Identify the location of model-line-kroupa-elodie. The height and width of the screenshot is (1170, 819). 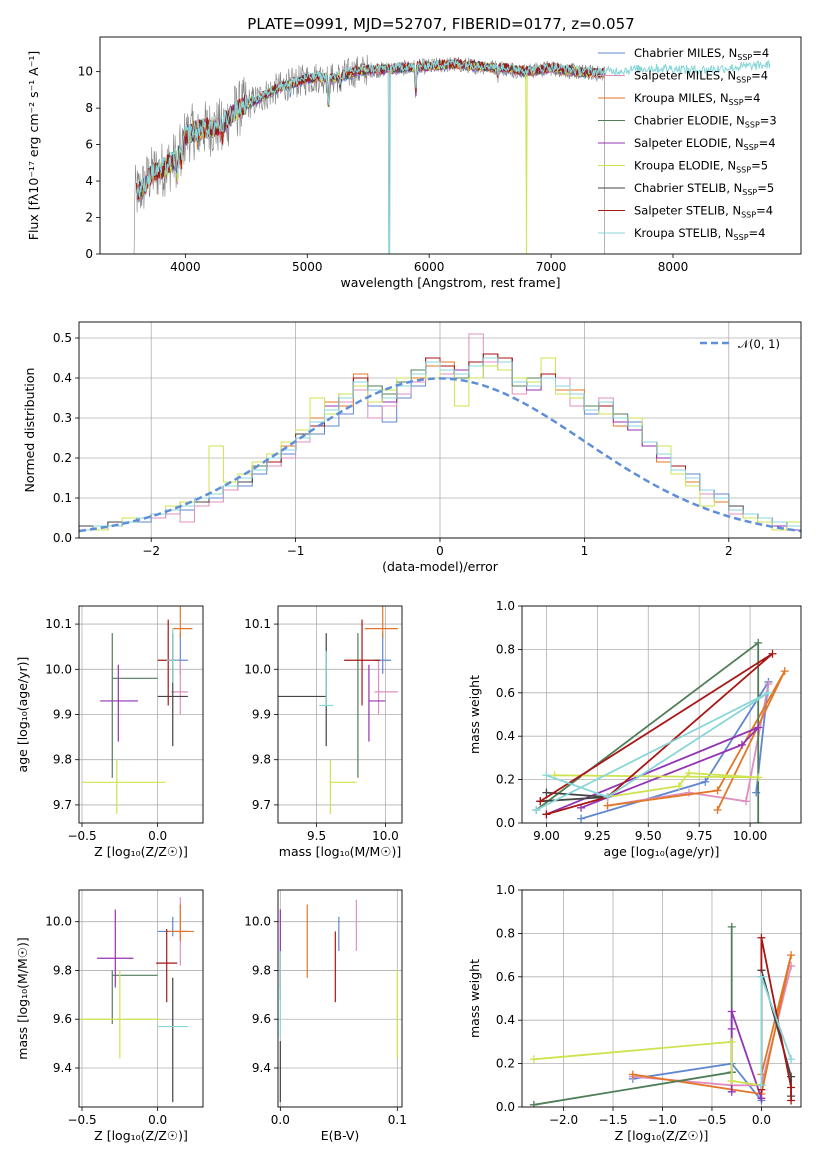
(371, 156).